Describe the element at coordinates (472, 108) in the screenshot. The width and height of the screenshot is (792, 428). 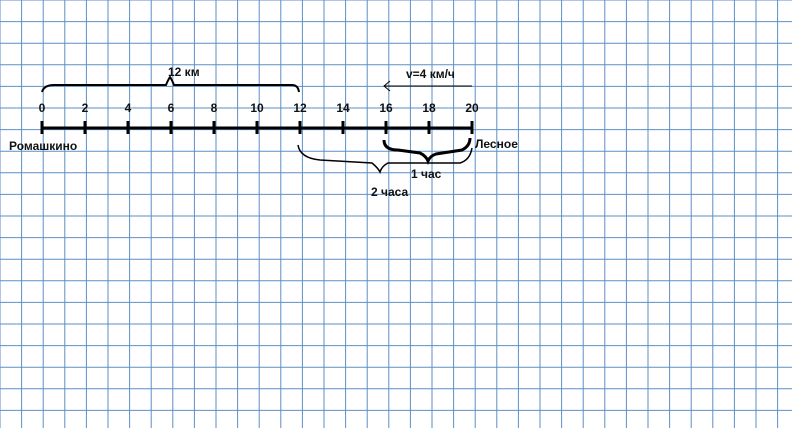
I see `tick-label: 20` at that location.